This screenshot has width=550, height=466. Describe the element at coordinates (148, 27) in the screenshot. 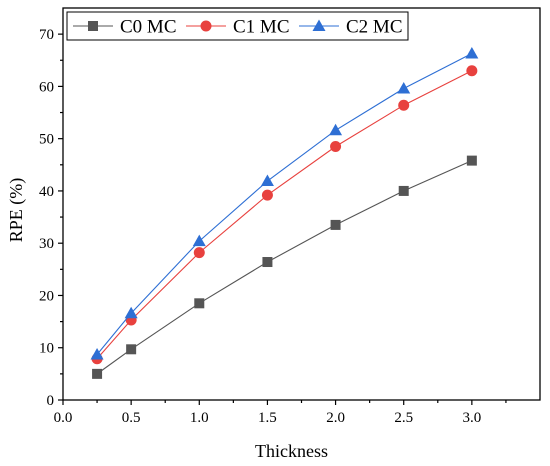

I see `legend-label: C0 MC` at that location.